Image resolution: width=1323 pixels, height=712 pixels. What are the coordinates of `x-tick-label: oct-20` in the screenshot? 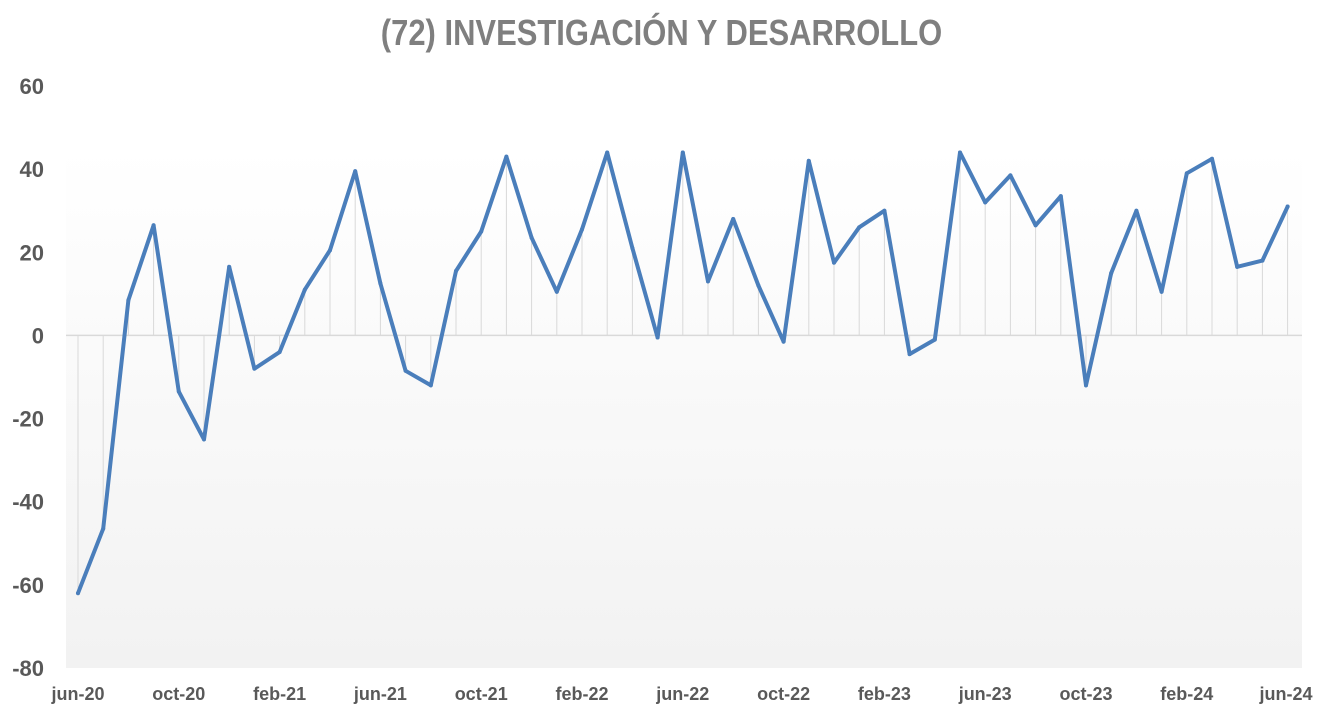 It's located at (178, 694).